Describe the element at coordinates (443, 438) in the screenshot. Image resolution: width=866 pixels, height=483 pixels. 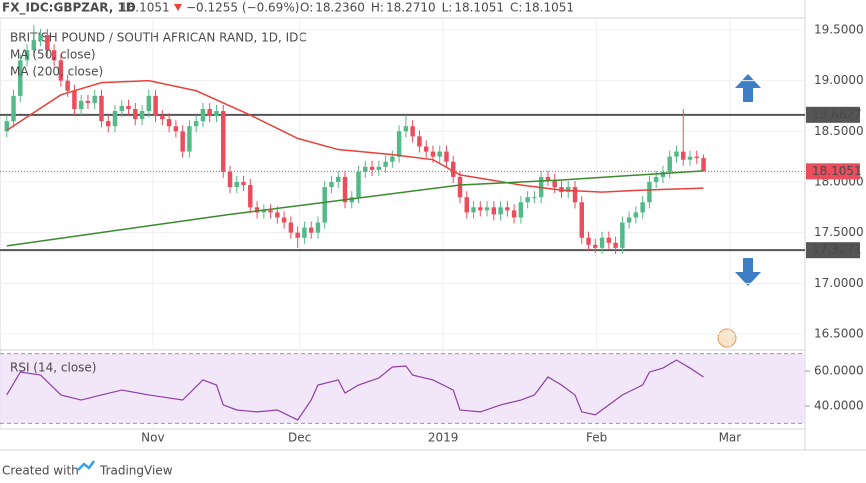
I see `x-tick-label: 2019` at that location.